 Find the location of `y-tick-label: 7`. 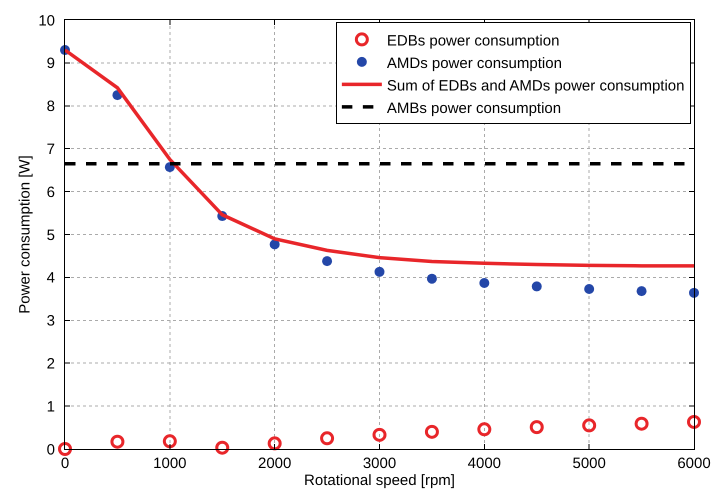

y-tick-label: 7 is located at coordinates (50, 149).